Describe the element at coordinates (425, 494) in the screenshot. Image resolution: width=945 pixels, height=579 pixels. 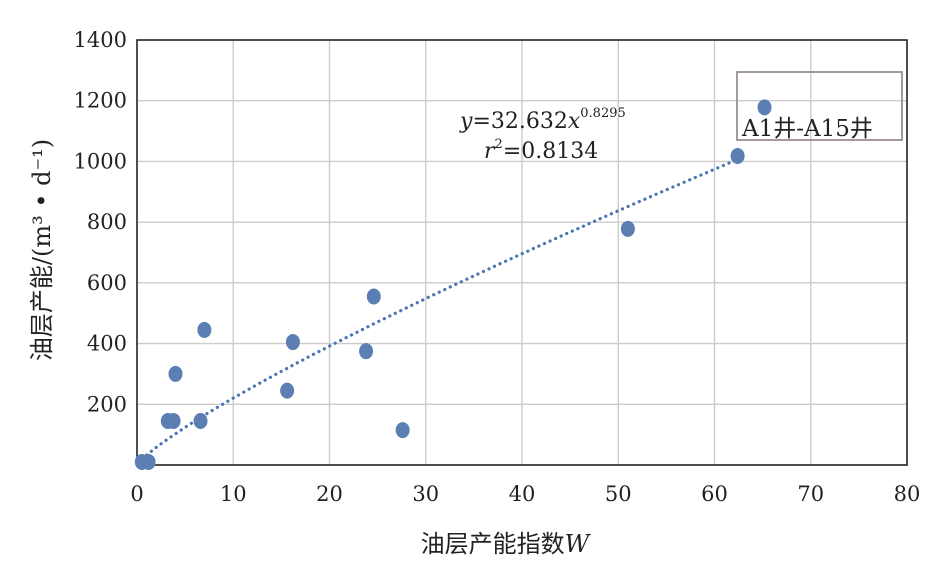
I see `x-tick-label: 30` at that location.